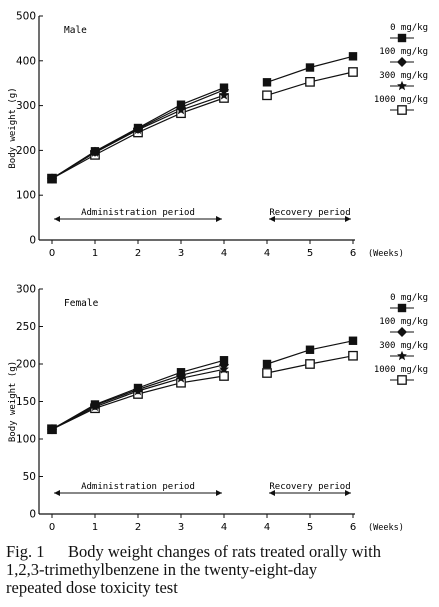 The width and height of the screenshot is (439, 607). Describe the element at coordinates (29, 477) in the screenshot. I see `female-y-tick-label: 50` at that location.